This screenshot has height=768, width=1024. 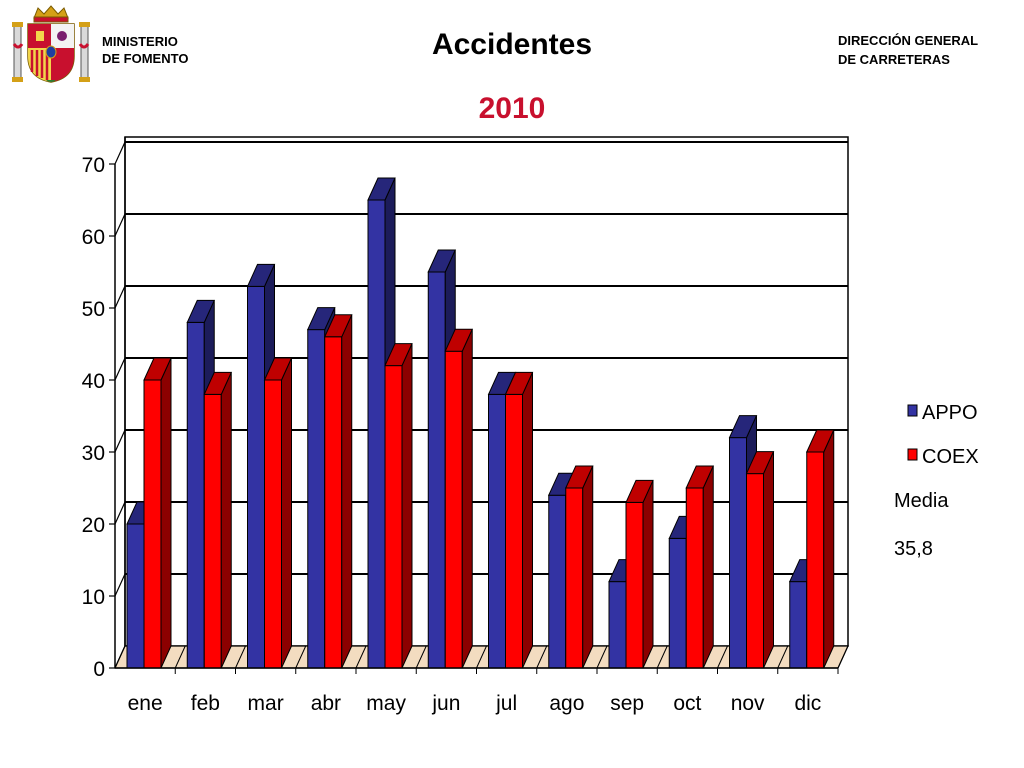 What do you see at coordinates (506, 703) in the screenshot?
I see `x-tick-label: jul` at bounding box center [506, 703].